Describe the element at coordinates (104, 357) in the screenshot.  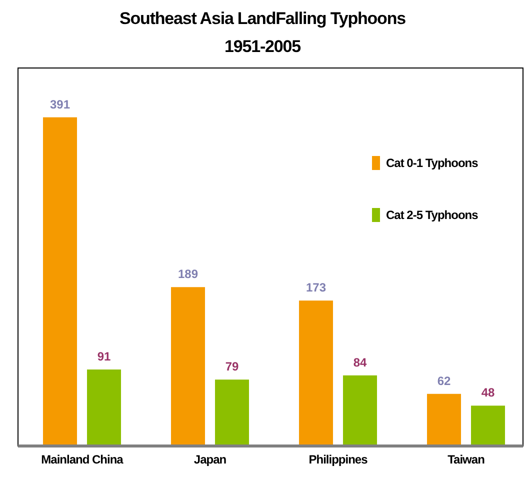
I see `data-label: 91` at that location.